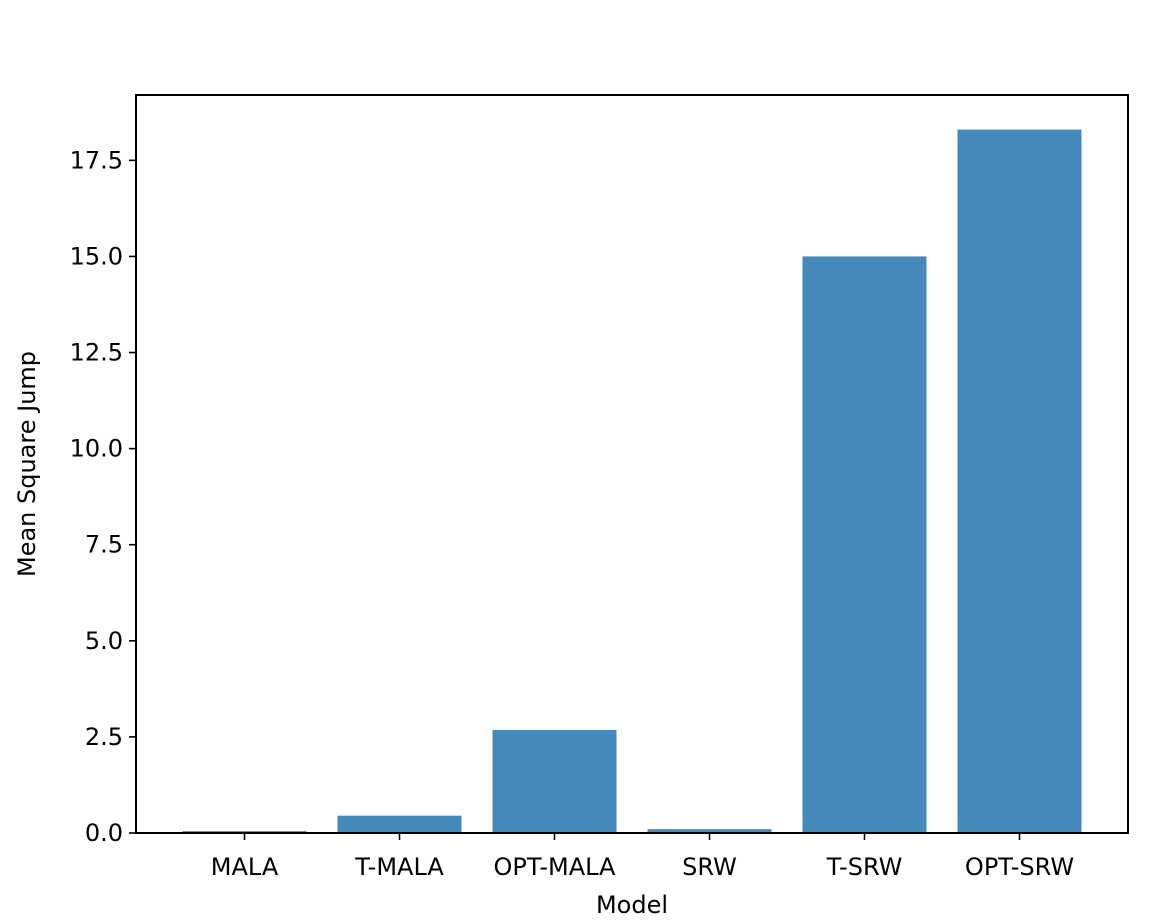  I want to click on x-tick-label: SRW, so click(709, 867).